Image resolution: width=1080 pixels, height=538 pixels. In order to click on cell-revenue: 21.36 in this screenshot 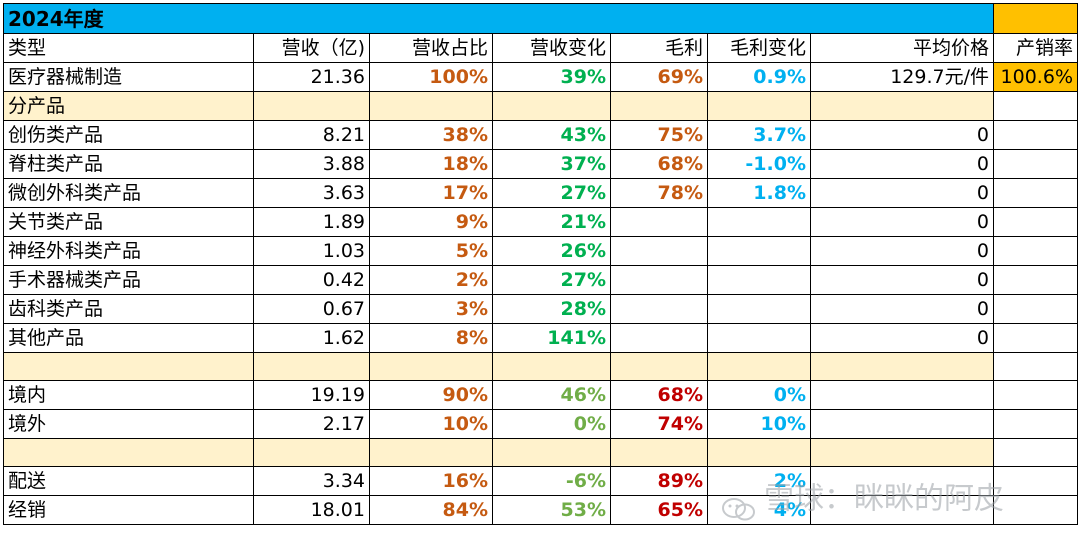, I will do `click(311, 77)`.